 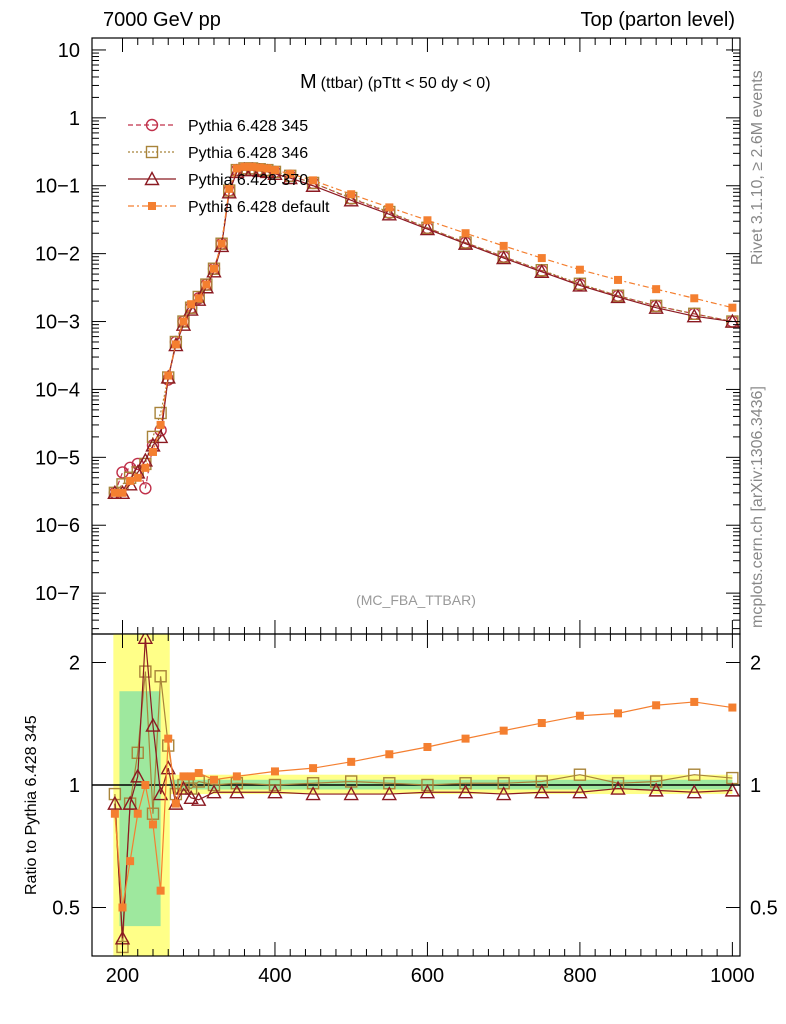 What do you see at coordinates (416, 600) in the screenshot?
I see `analysis-annotation: (MC_FBA_TTBAR)` at bounding box center [416, 600].